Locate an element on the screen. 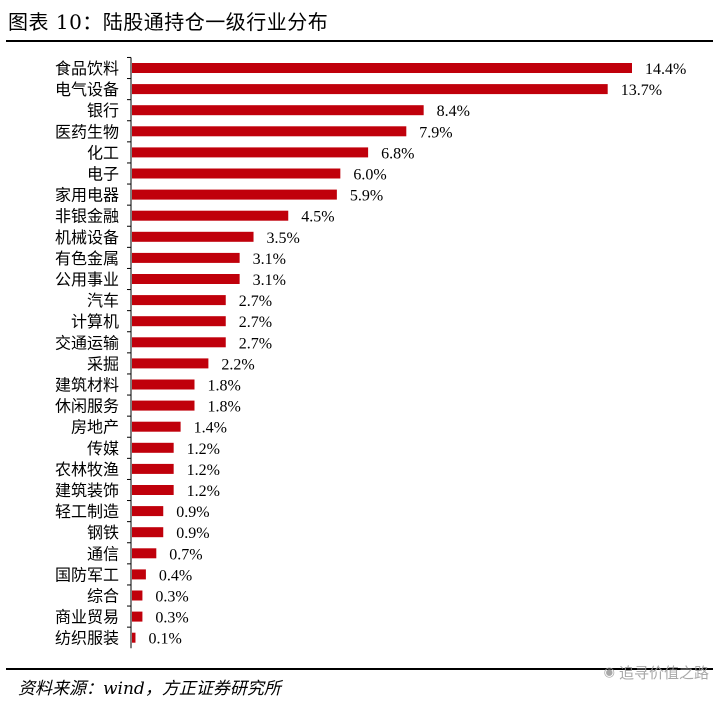 This screenshot has height=702, width=719. data-label: 3.5% is located at coordinates (283, 238).